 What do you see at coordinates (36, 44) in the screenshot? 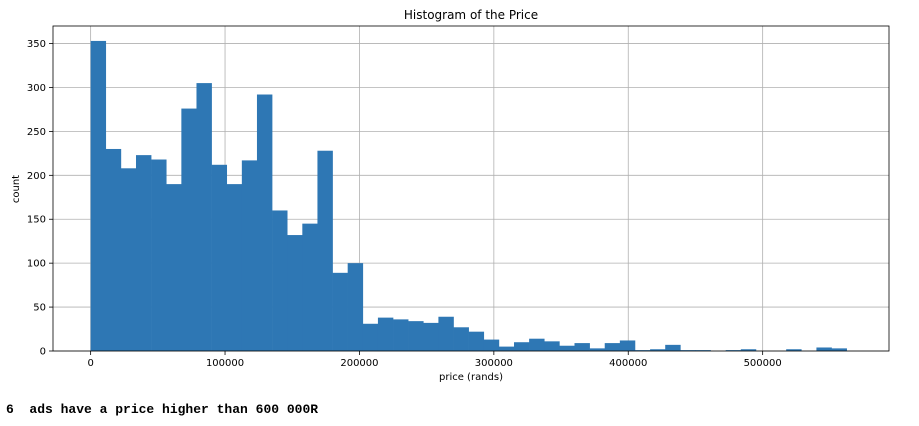
I see `y-tick-label: 350` at bounding box center [36, 44].